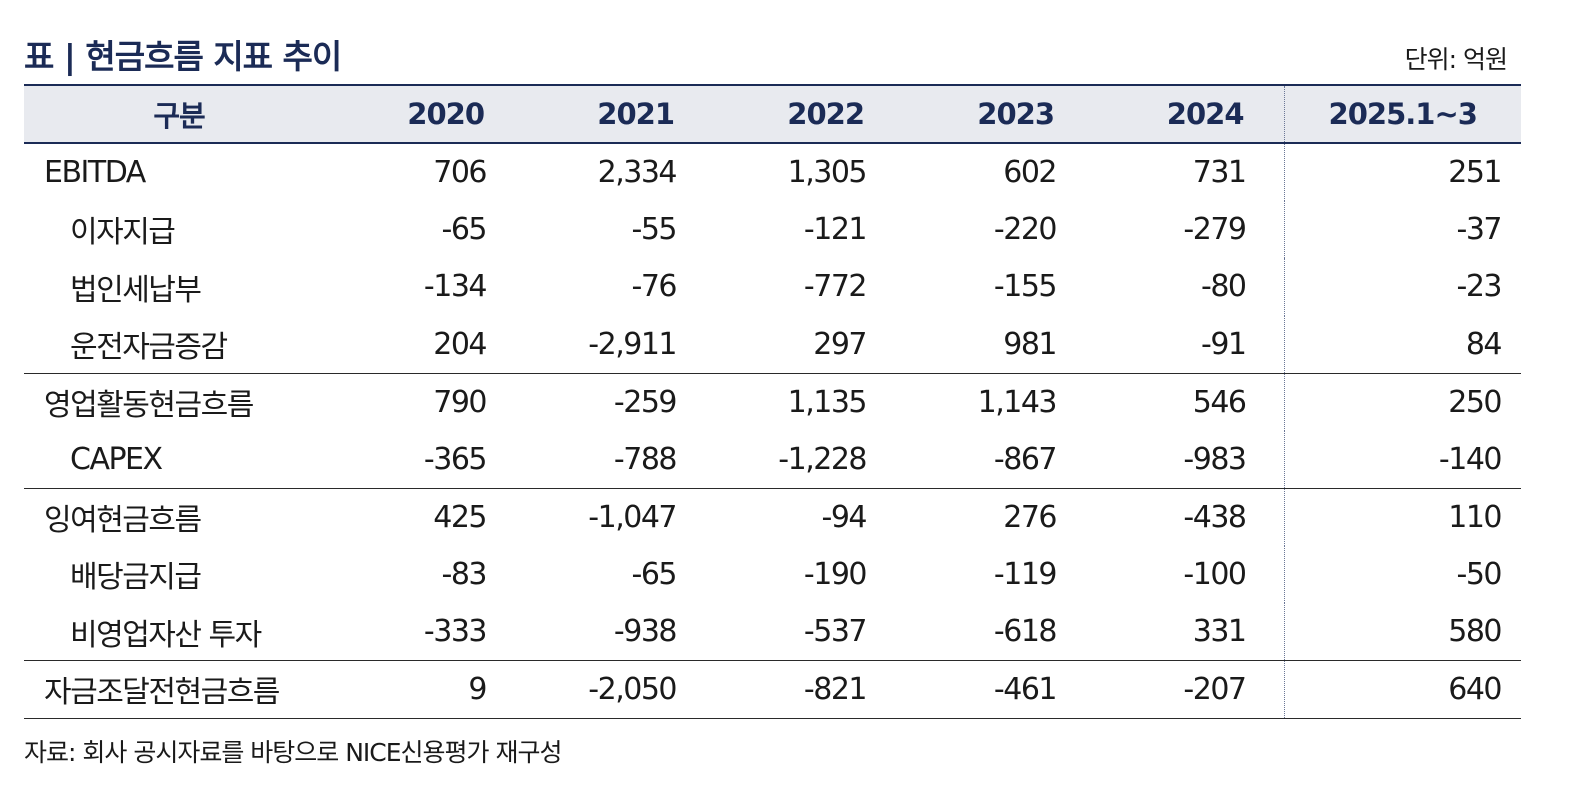  I want to click on table-cell: -37, so click(1402, 229).